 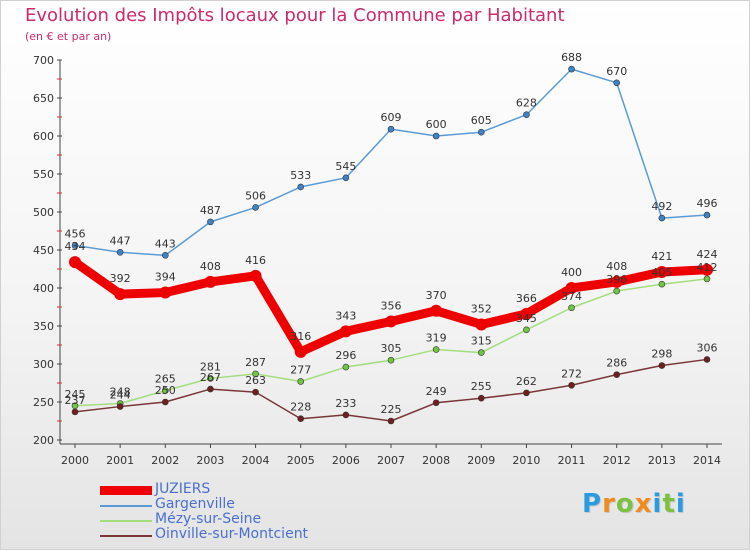 What do you see at coordinates (436, 338) in the screenshot?
I see `data-label-mezy-sur-seine: 319` at bounding box center [436, 338].